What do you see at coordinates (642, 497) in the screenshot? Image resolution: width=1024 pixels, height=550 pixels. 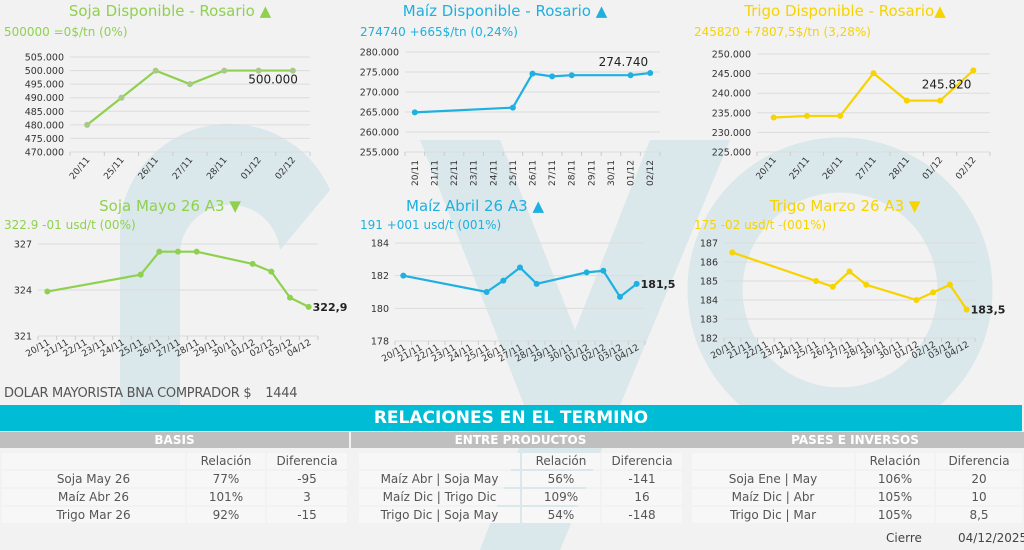 I see `diferencia-cell: 16` at bounding box center [642, 497].